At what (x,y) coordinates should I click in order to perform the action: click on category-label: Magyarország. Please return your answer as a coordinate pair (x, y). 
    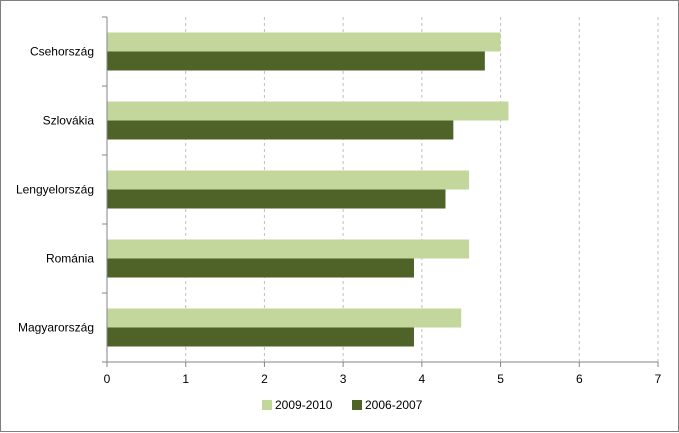
    Looking at the image, I should click on (56, 328).